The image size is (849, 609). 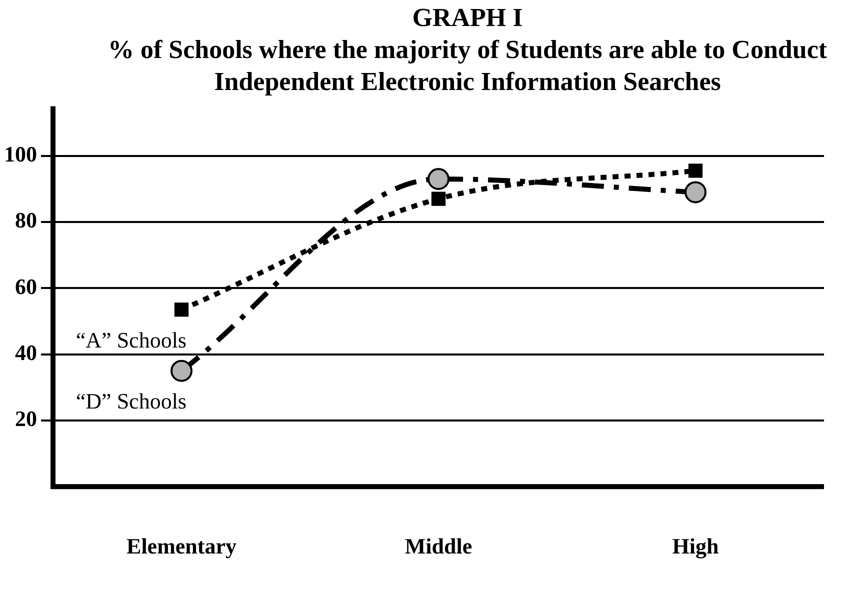 What do you see at coordinates (467, 18) in the screenshot?
I see `chart-title: GRAPH I` at bounding box center [467, 18].